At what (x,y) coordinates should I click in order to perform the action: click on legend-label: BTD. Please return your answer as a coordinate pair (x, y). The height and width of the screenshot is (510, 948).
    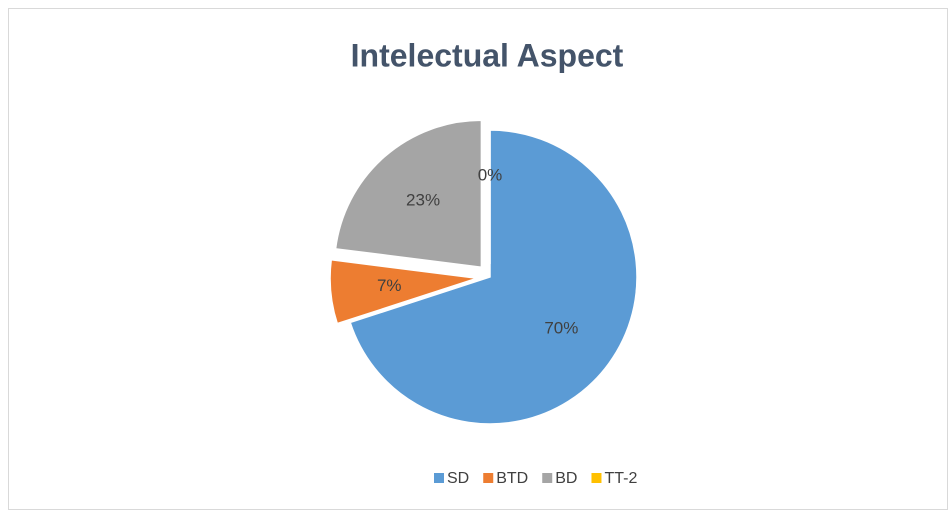
    Looking at the image, I should click on (512, 478).